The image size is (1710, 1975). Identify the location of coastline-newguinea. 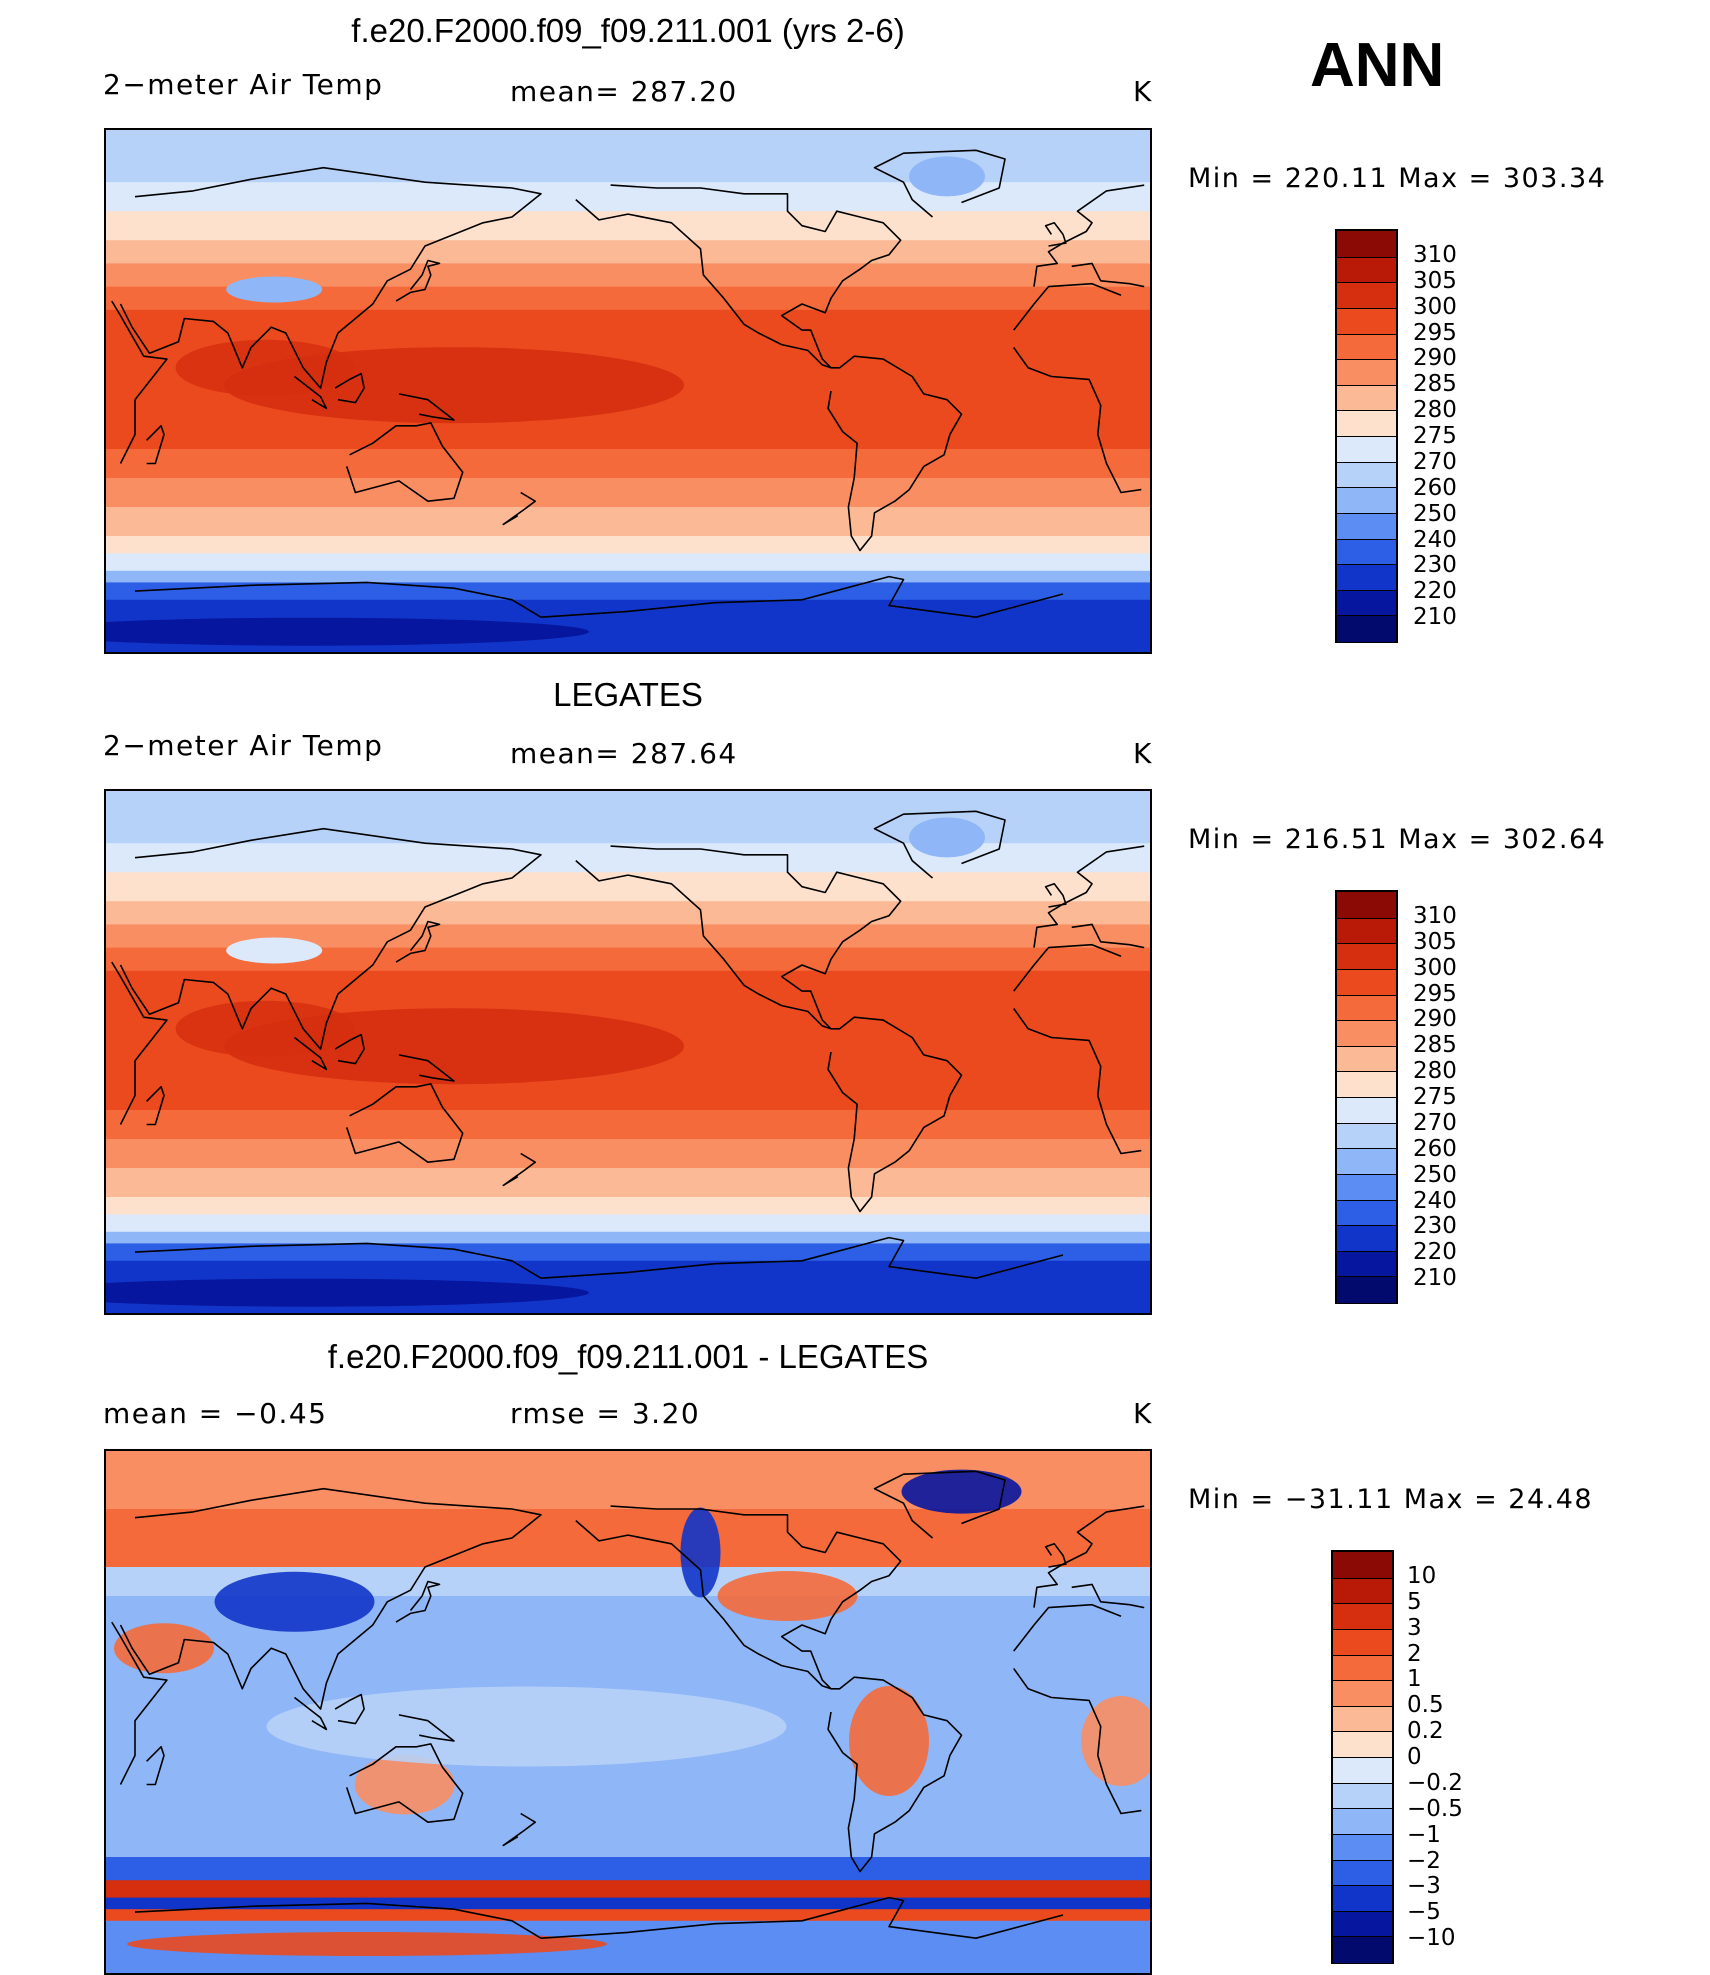
(426, 1068).